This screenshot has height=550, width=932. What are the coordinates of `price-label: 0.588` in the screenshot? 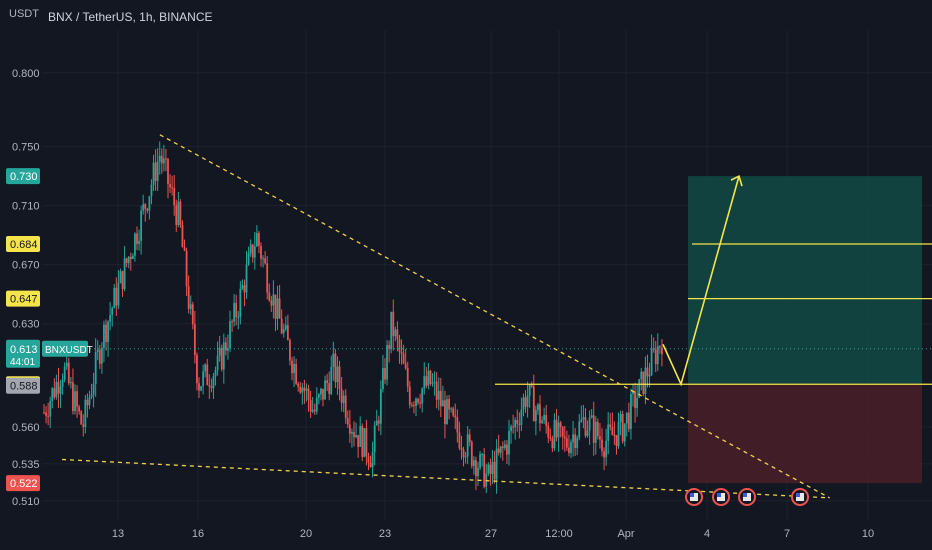 It's located at (24, 387).